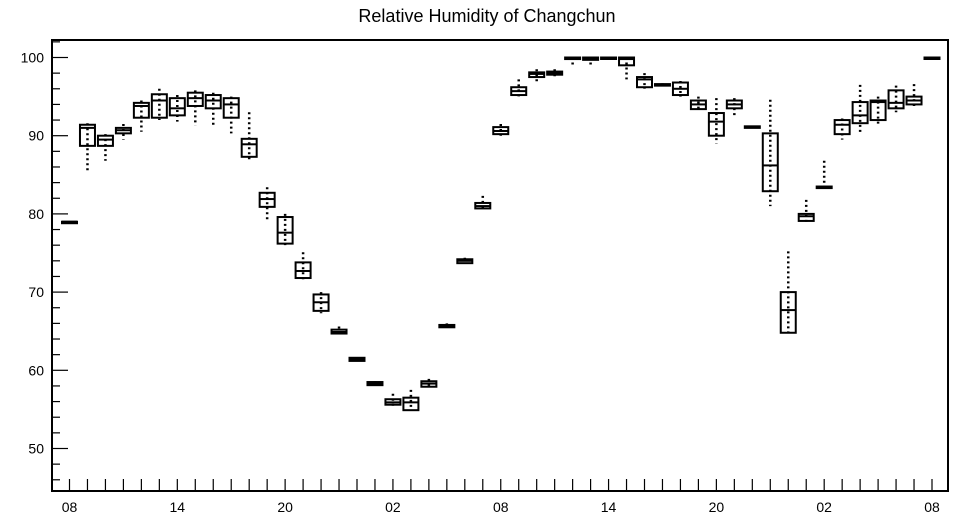 This screenshot has width=957, height=520. Describe the element at coordinates (44, 261) in the screenshot. I see `y-axis: 50 60 70 80 90 100` at that location.